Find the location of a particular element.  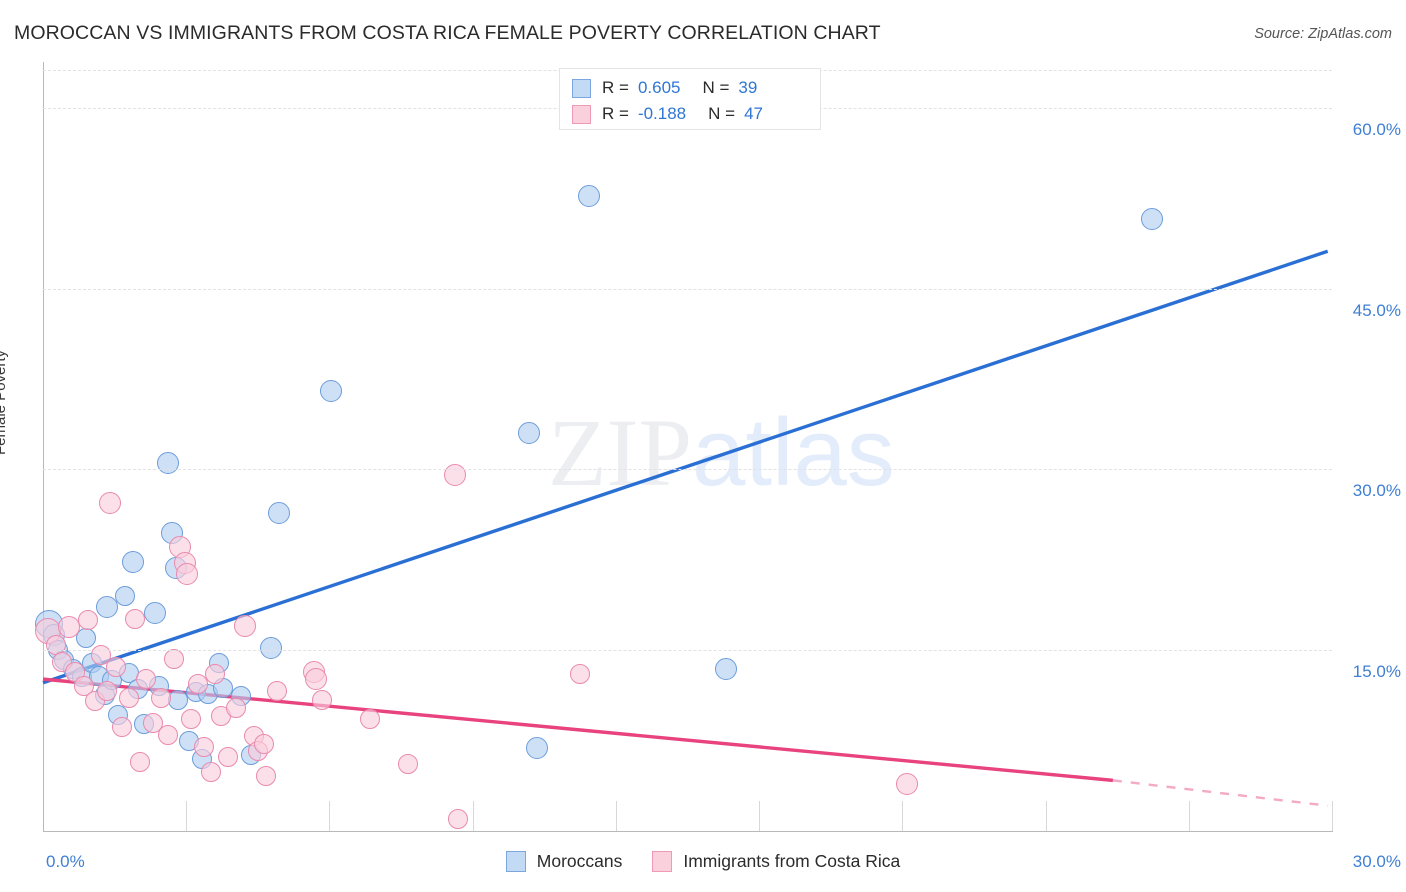

y-axis-title: Female Poverty is located at coordinates (4, 402).